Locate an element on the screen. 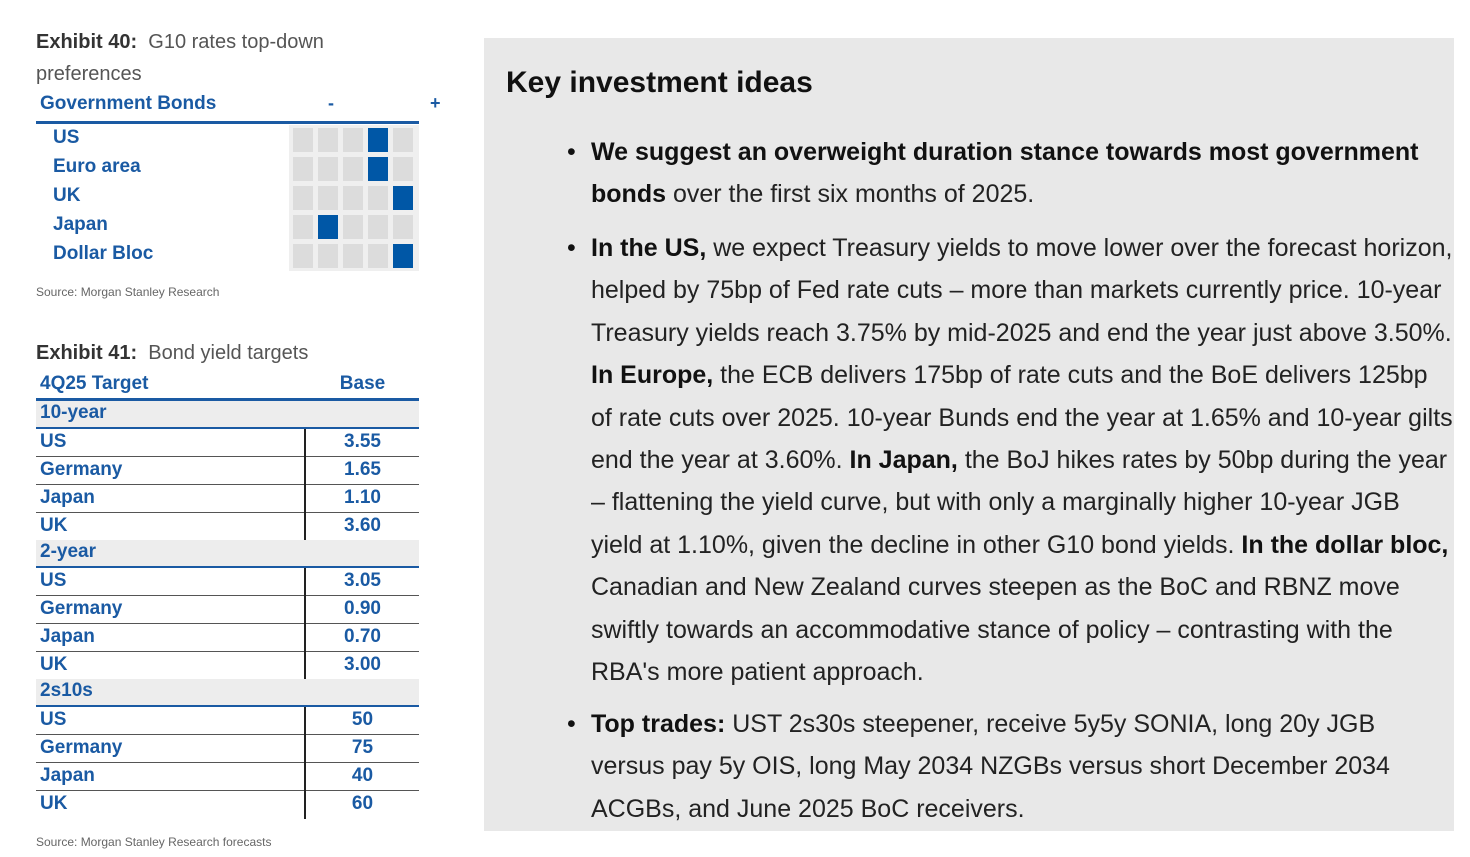 This screenshot has height=857, width=1470. exhibit-41-caption: Bond yield targets is located at coordinates (228, 353).